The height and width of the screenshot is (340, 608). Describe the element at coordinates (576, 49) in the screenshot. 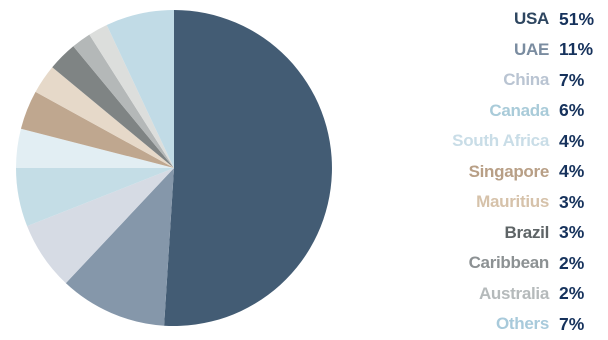

I see `legend-value: 11%` at that location.